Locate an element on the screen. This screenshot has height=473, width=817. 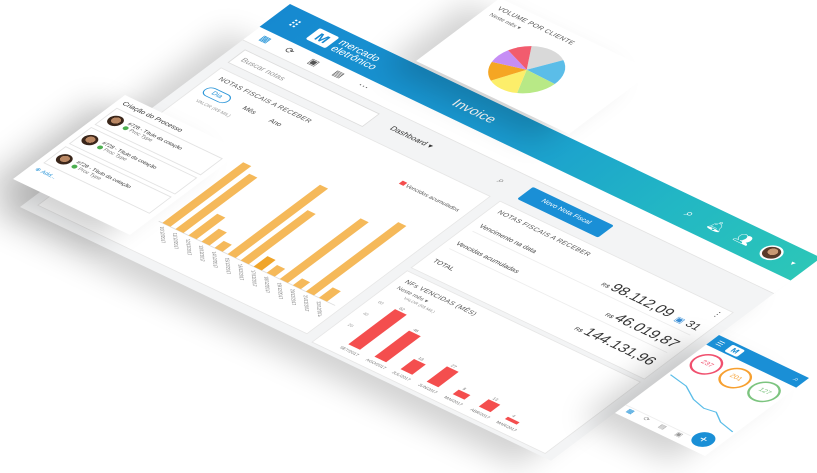
dashboard-label: Dashboard is located at coordinates (409, 136).